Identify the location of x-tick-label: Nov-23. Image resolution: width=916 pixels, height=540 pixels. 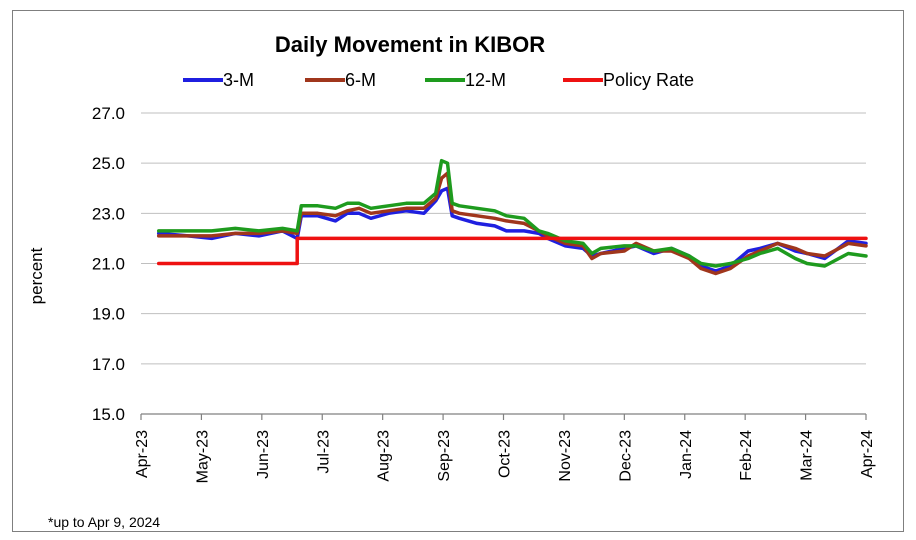
(565, 456).